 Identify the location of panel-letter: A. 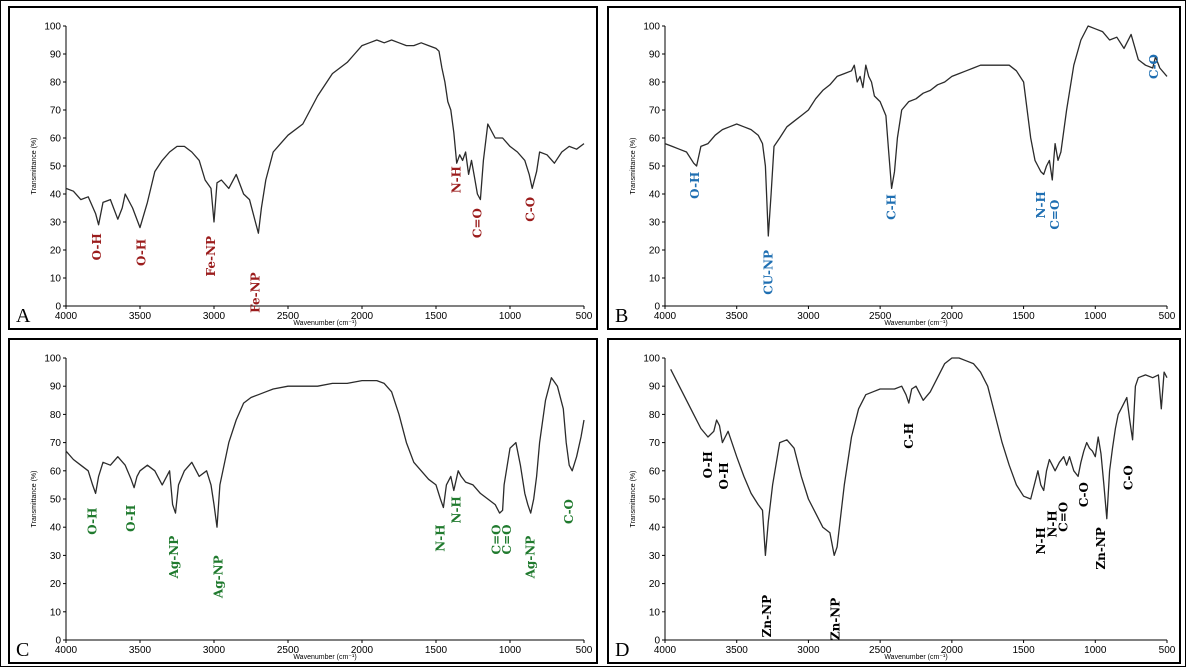
(23, 316).